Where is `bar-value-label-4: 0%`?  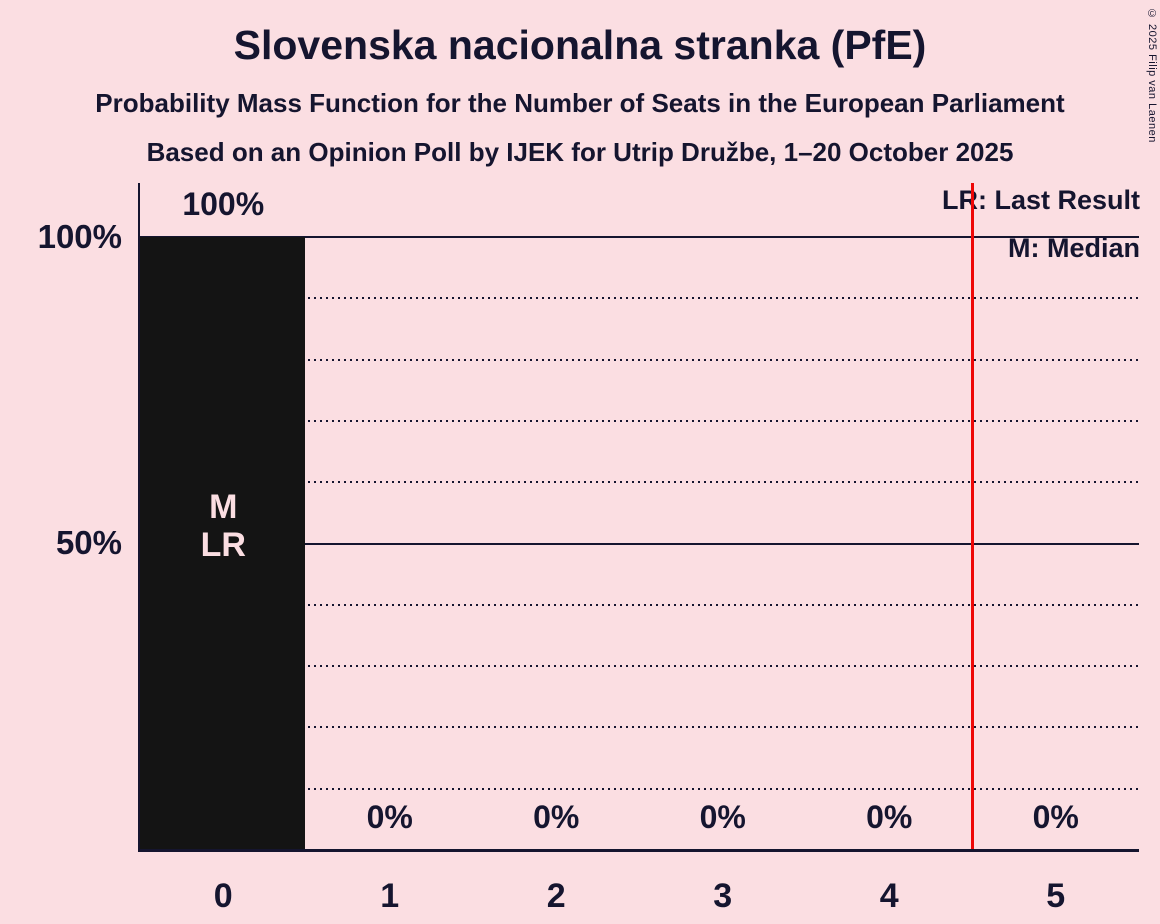
bar-value-label-4: 0% is located at coordinates (889, 817).